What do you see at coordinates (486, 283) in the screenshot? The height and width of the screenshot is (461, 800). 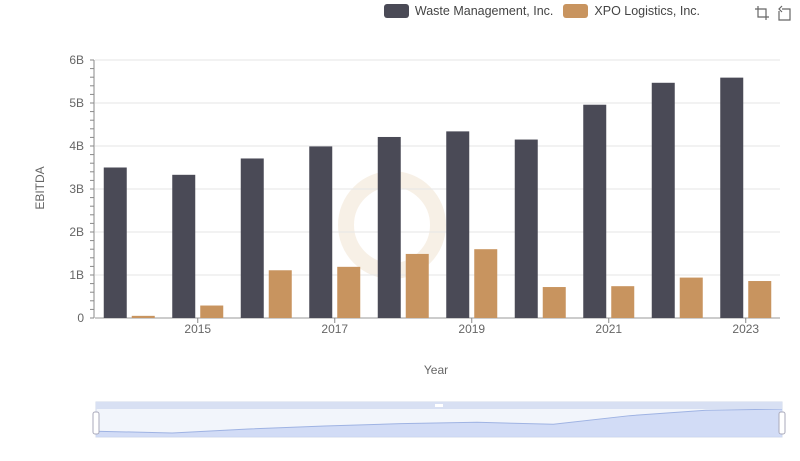 I see `bar-xpo-logistics-2019` at bounding box center [486, 283].